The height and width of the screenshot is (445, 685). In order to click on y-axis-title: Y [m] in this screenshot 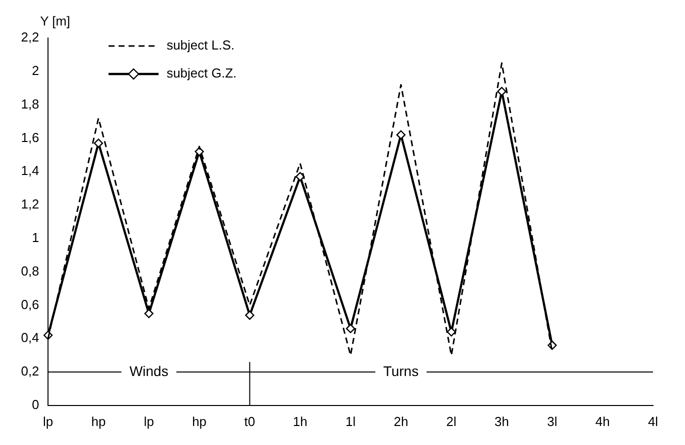, I will do `click(55, 21)`.